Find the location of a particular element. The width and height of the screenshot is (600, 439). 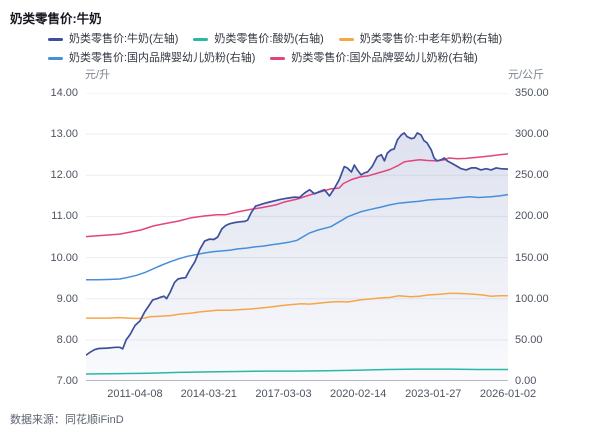

left-axis-tick-label: 7.00 is located at coordinates (67, 381).